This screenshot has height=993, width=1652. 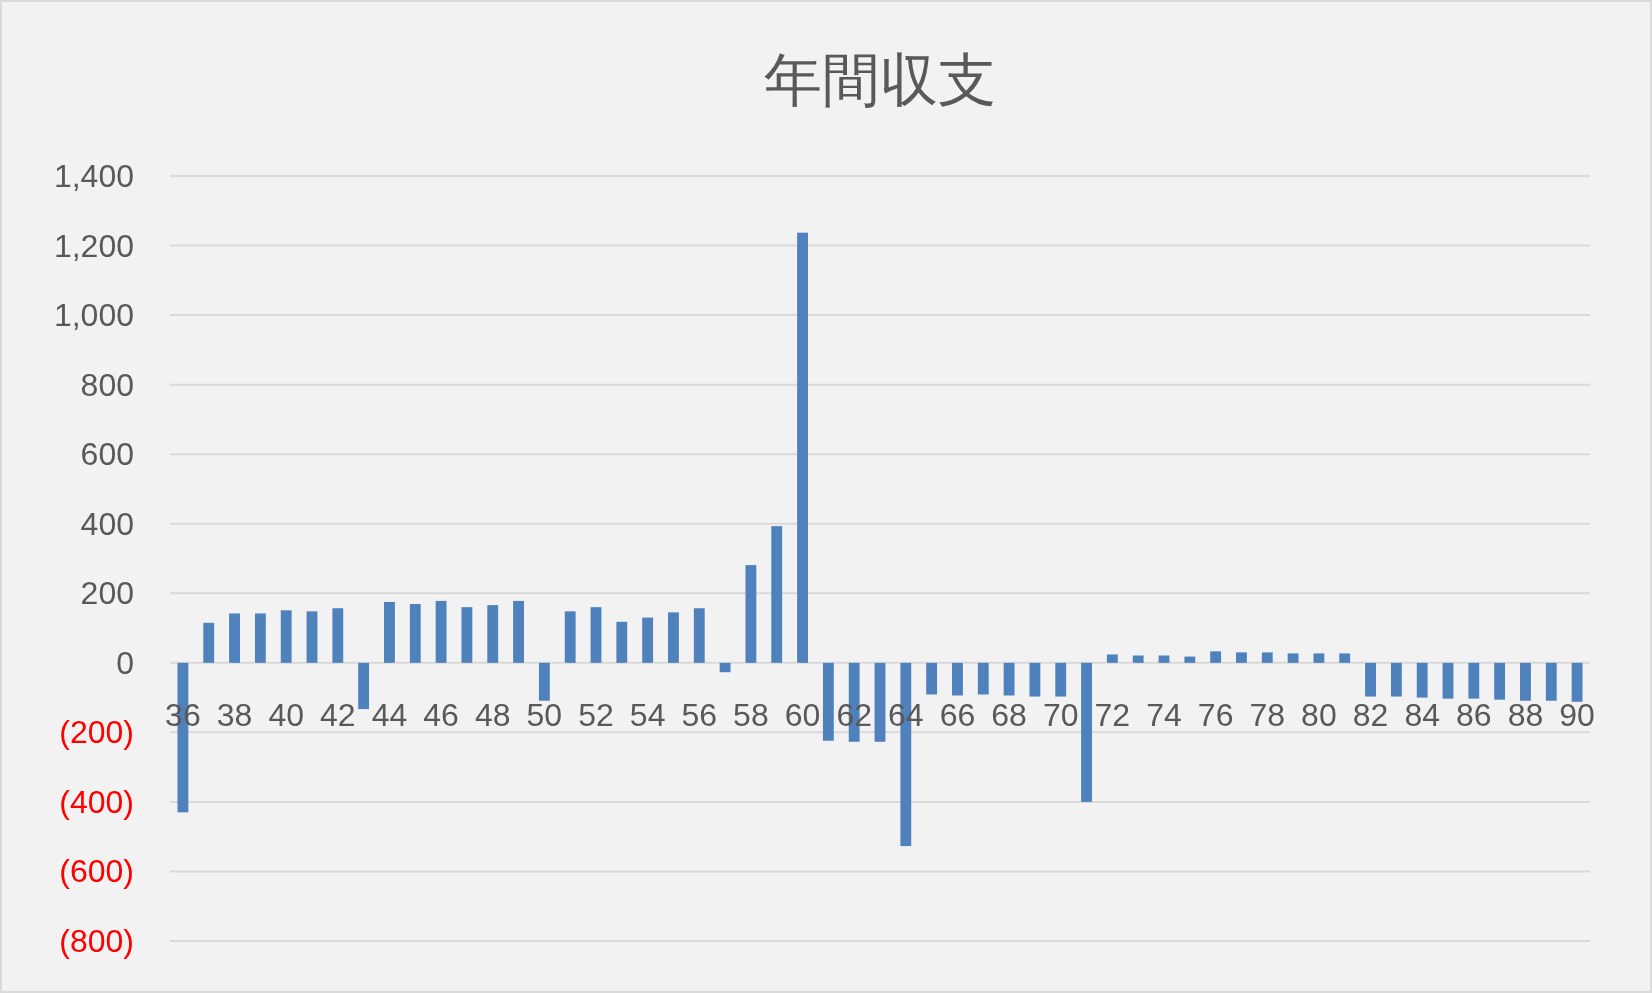 I want to click on y-tick-label: 800, so click(x=107, y=384).